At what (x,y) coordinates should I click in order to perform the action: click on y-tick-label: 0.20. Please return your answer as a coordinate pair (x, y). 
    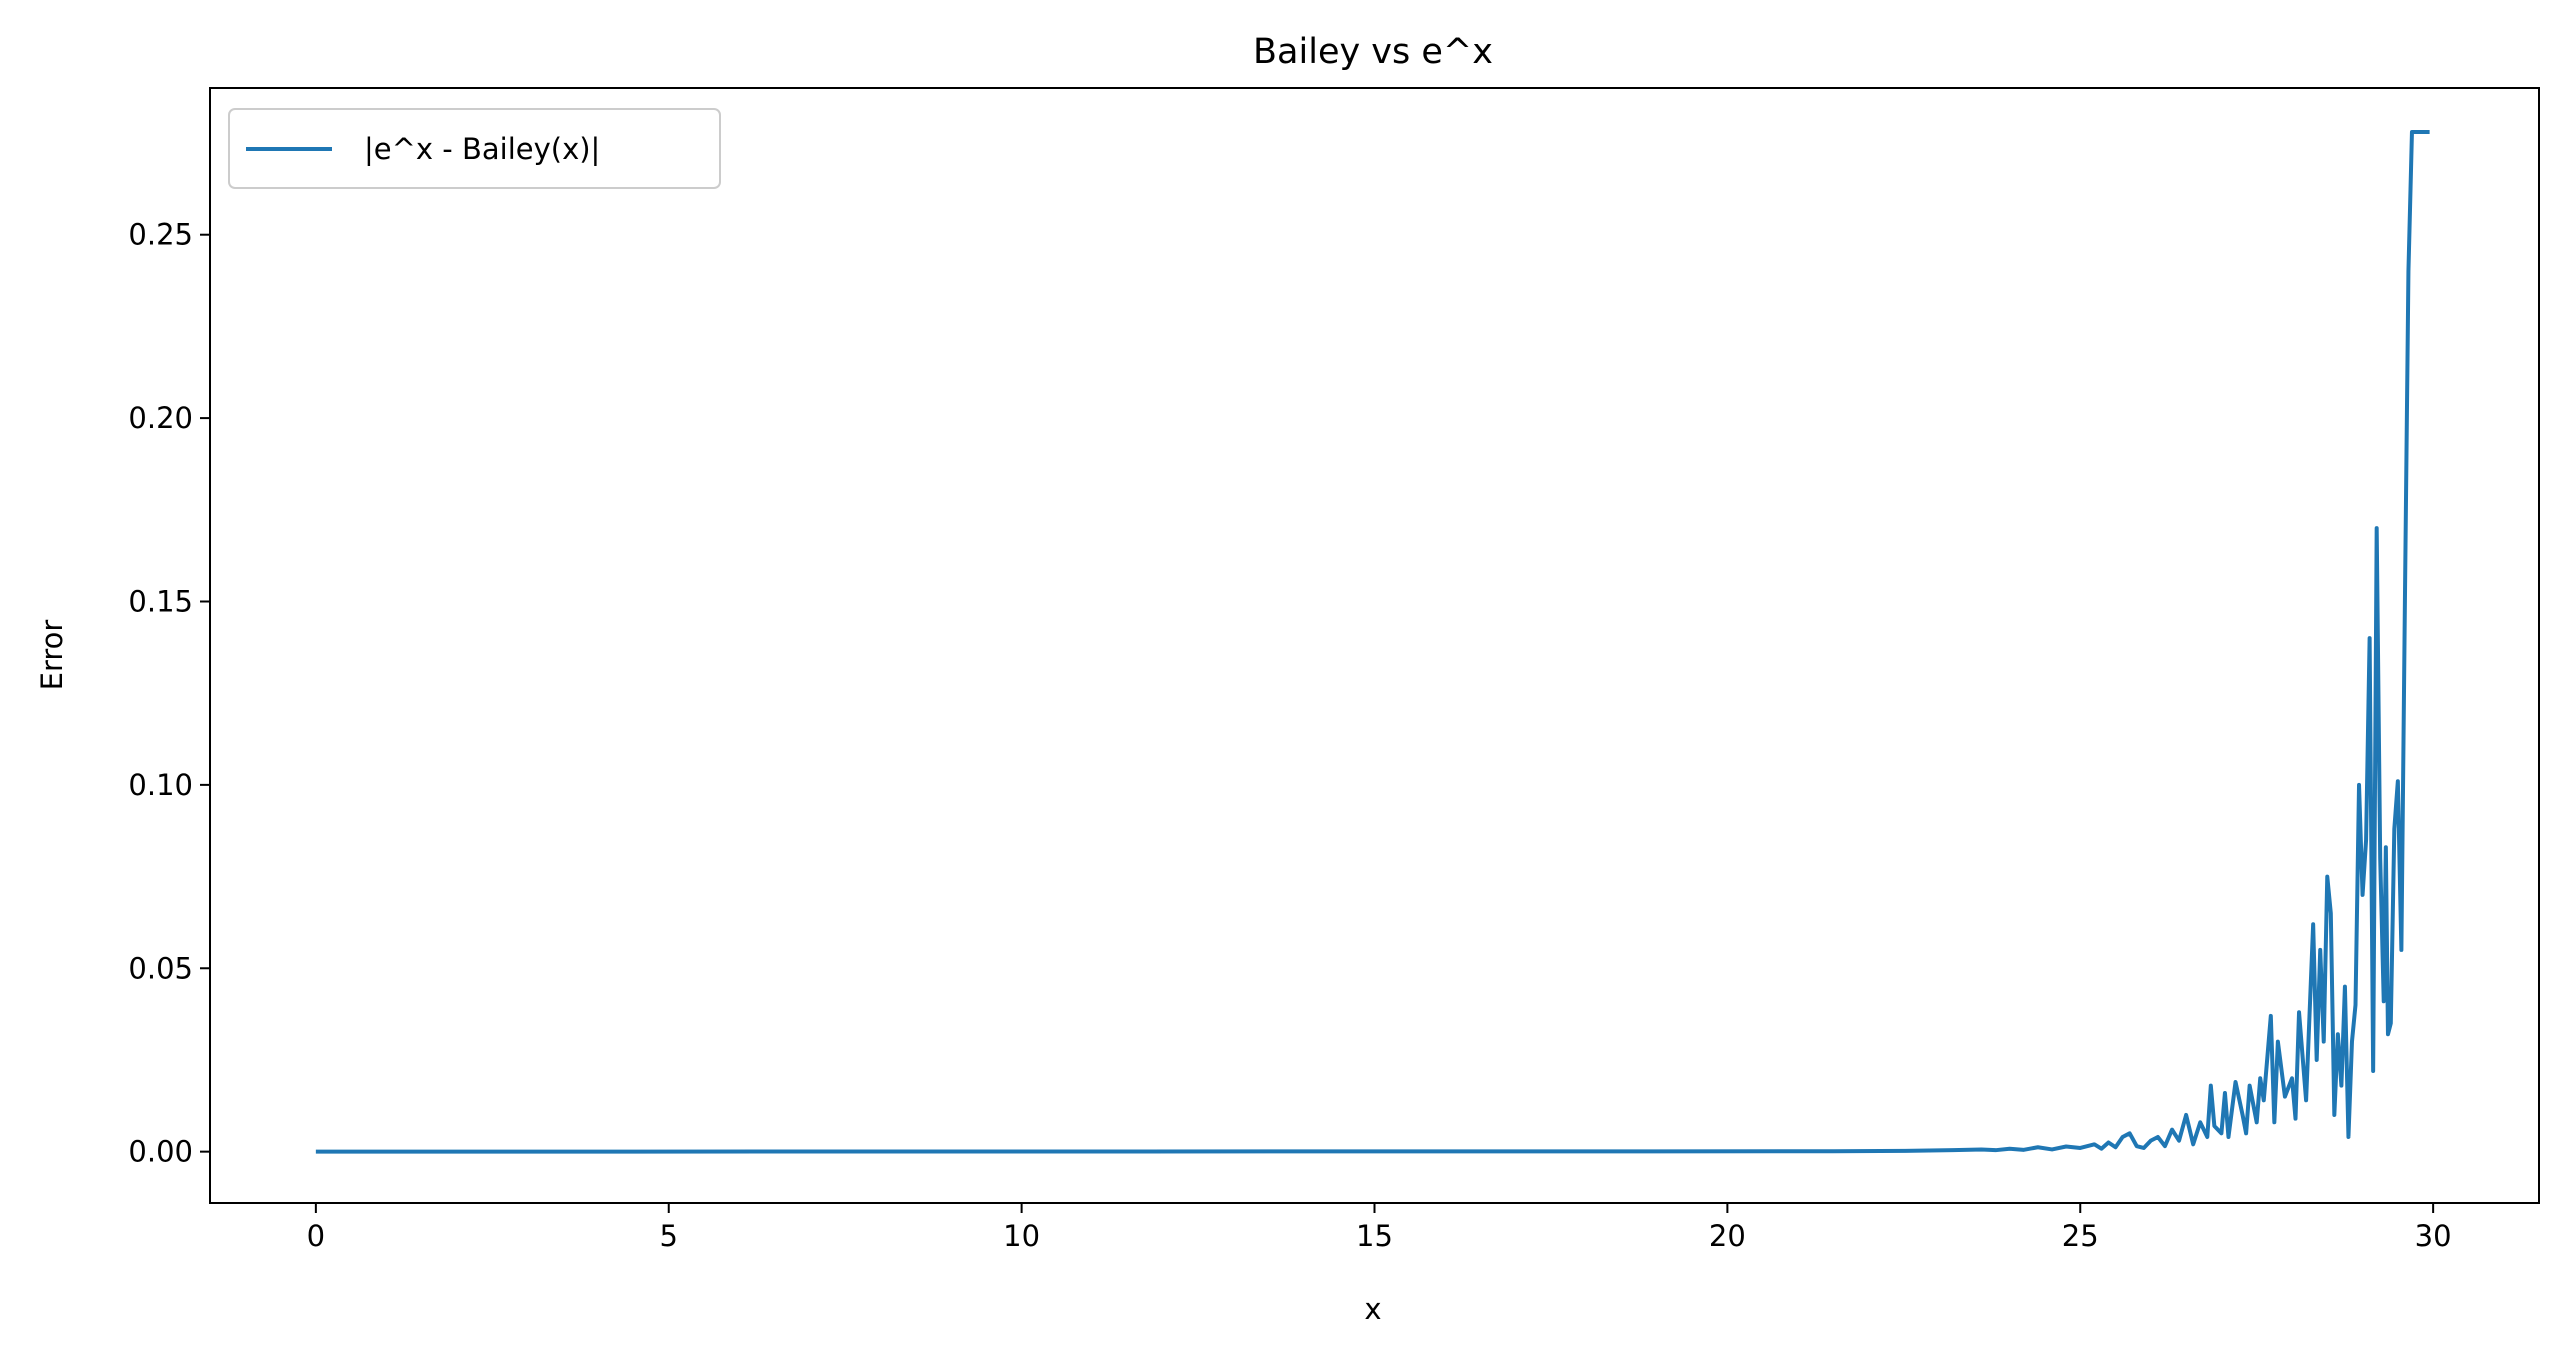
    Looking at the image, I should click on (160, 418).